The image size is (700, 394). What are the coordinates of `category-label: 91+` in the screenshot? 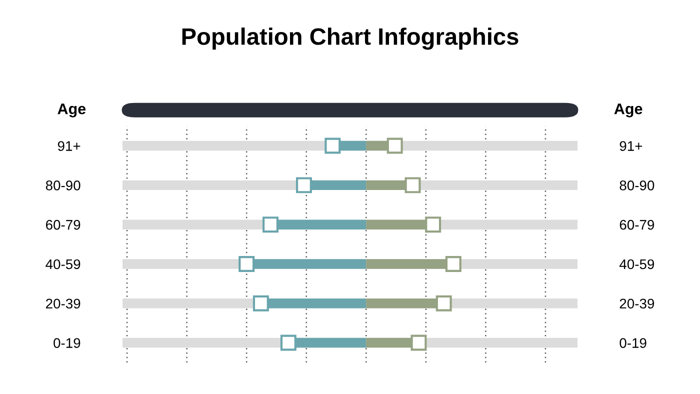 It's located at (631, 146).